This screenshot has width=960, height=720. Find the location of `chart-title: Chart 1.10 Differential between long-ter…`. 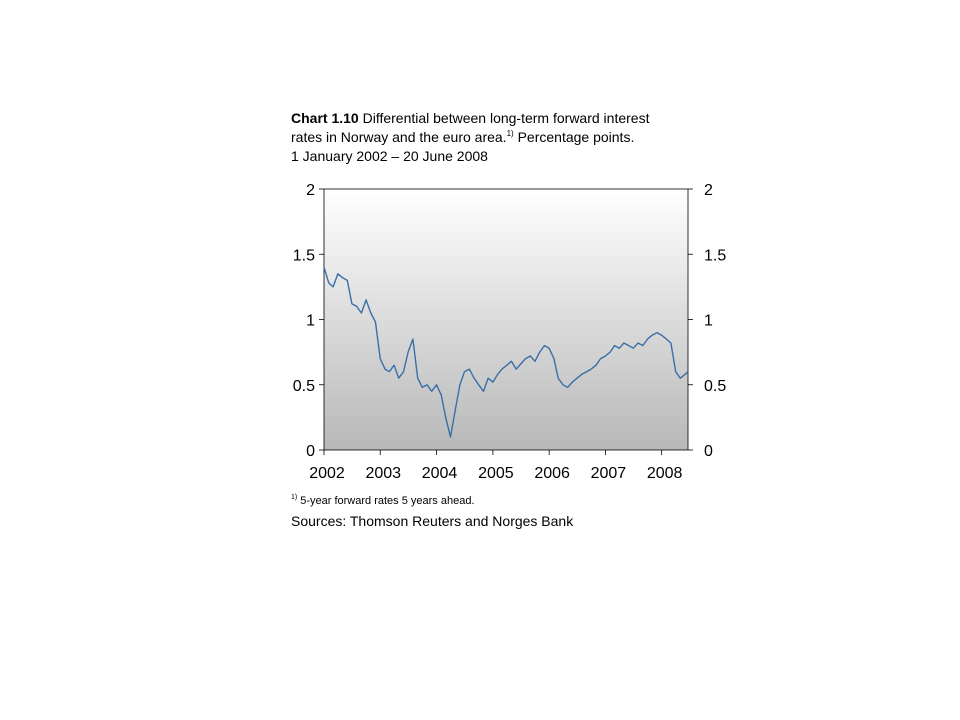

chart-title: Chart 1.10 Differential between long-ter… is located at coordinates (506, 137).